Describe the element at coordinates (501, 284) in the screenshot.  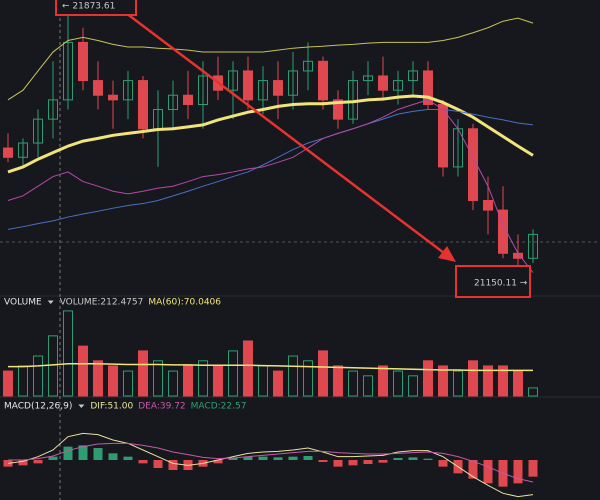
I see `low-label: 21150.11 →` at that location.